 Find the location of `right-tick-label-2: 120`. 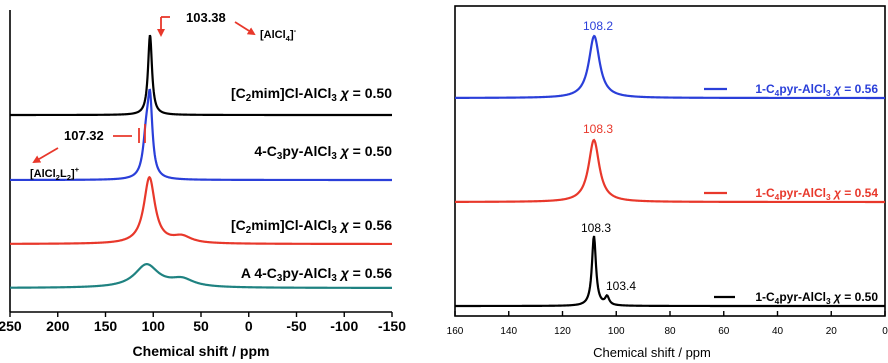

right-tick-label-2: 120 is located at coordinates (562, 331).